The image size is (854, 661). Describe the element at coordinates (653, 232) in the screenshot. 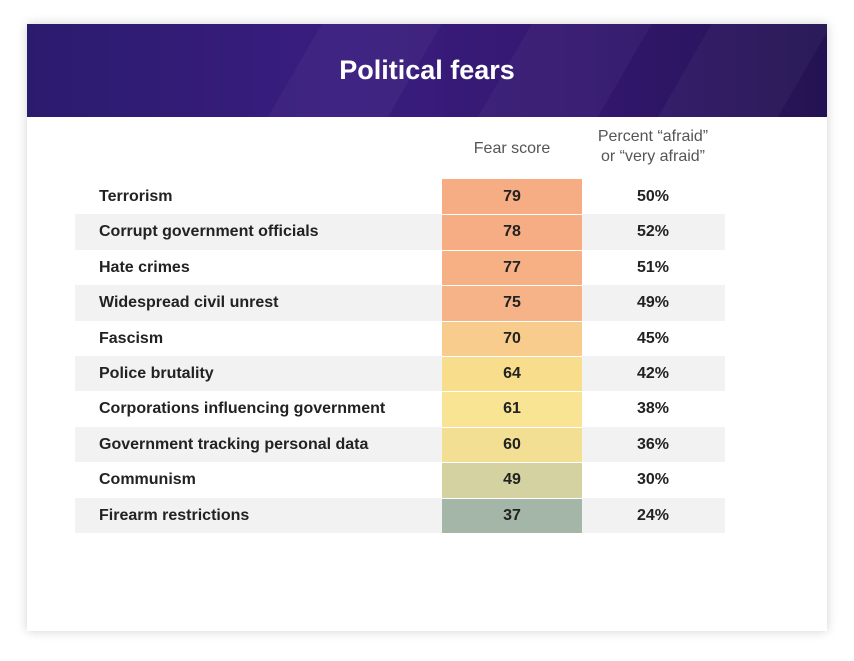

I see `percent-afraid-cell: 52%` at that location.